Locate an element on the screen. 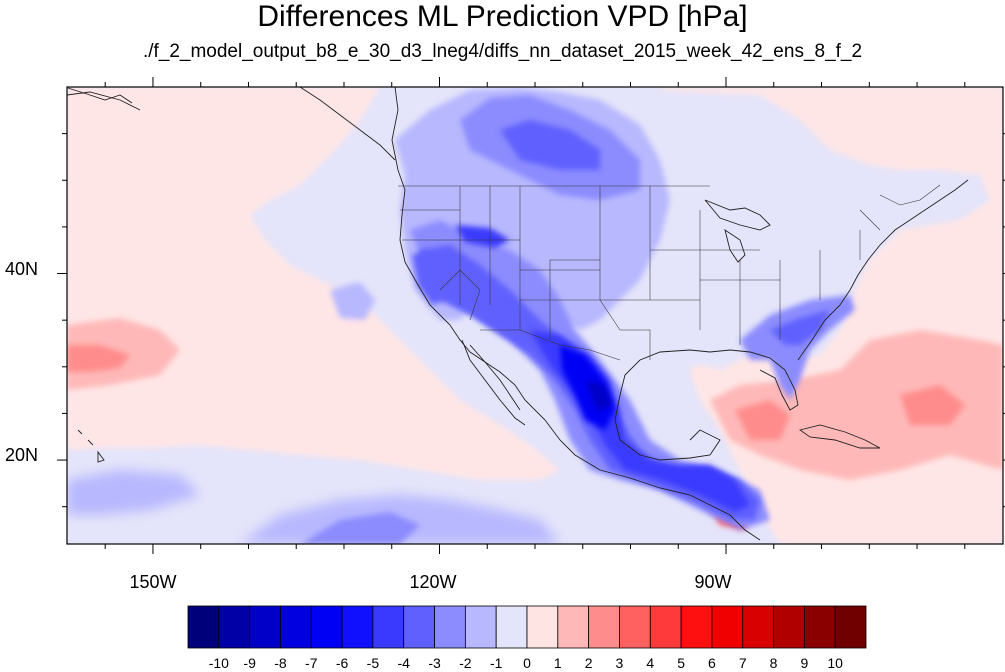  colorbar-label: 5 is located at coordinates (681, 663).